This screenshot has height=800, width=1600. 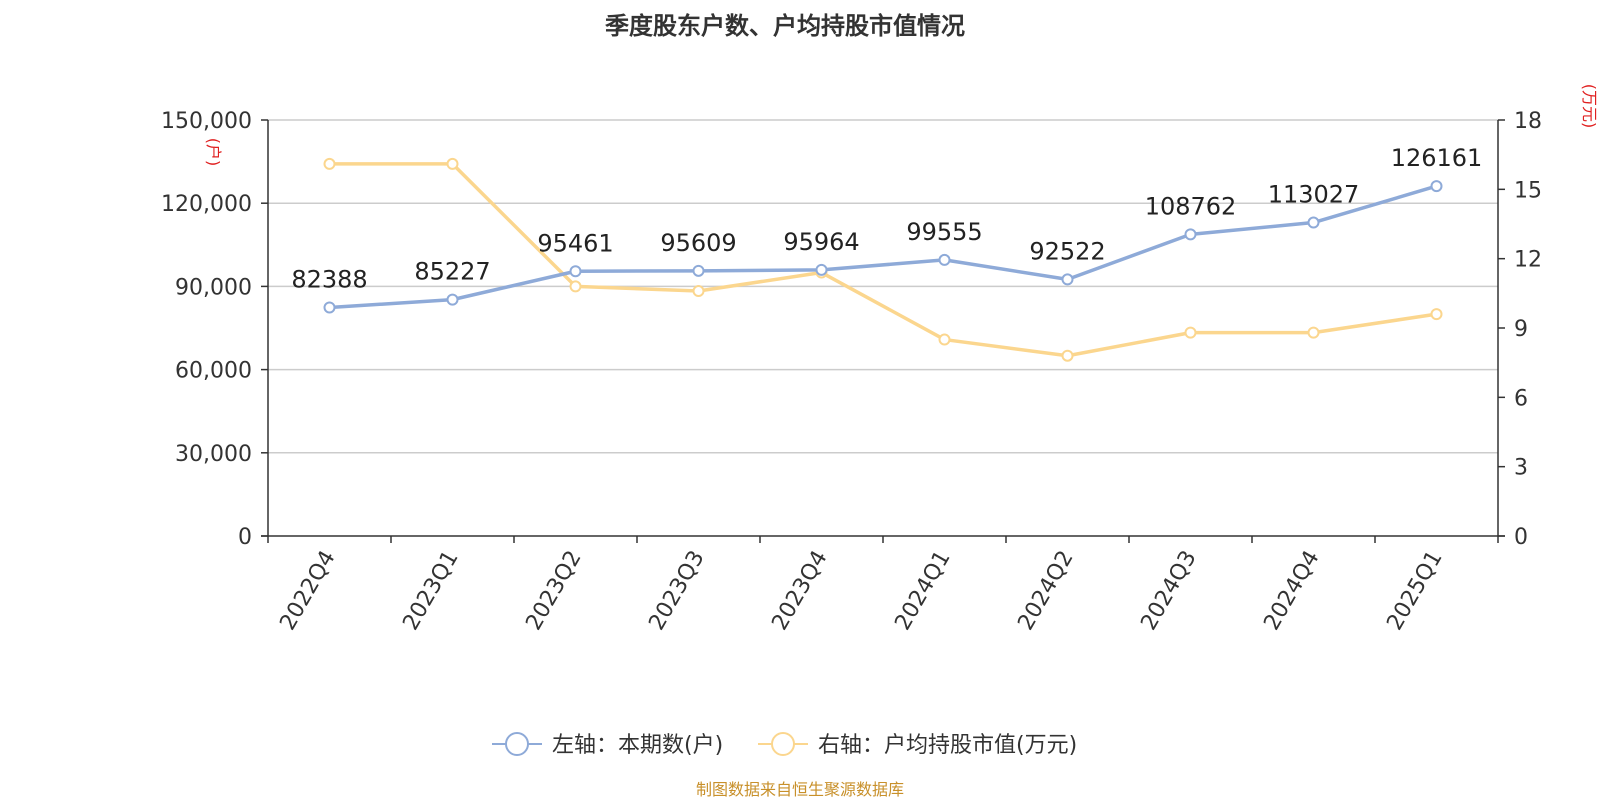 What do you see at coordinates (213, 454) in the screenshot?
I see `left-axis-tick-label: 30,000` at bounding box center [213, 454].